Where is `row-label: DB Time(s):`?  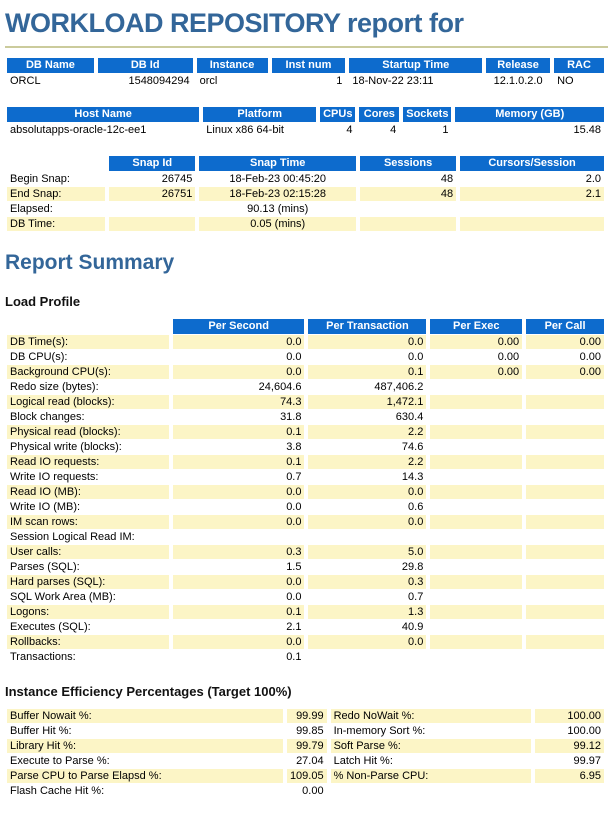
row-label: DB Time(s): is located at coordinates (88, 342).